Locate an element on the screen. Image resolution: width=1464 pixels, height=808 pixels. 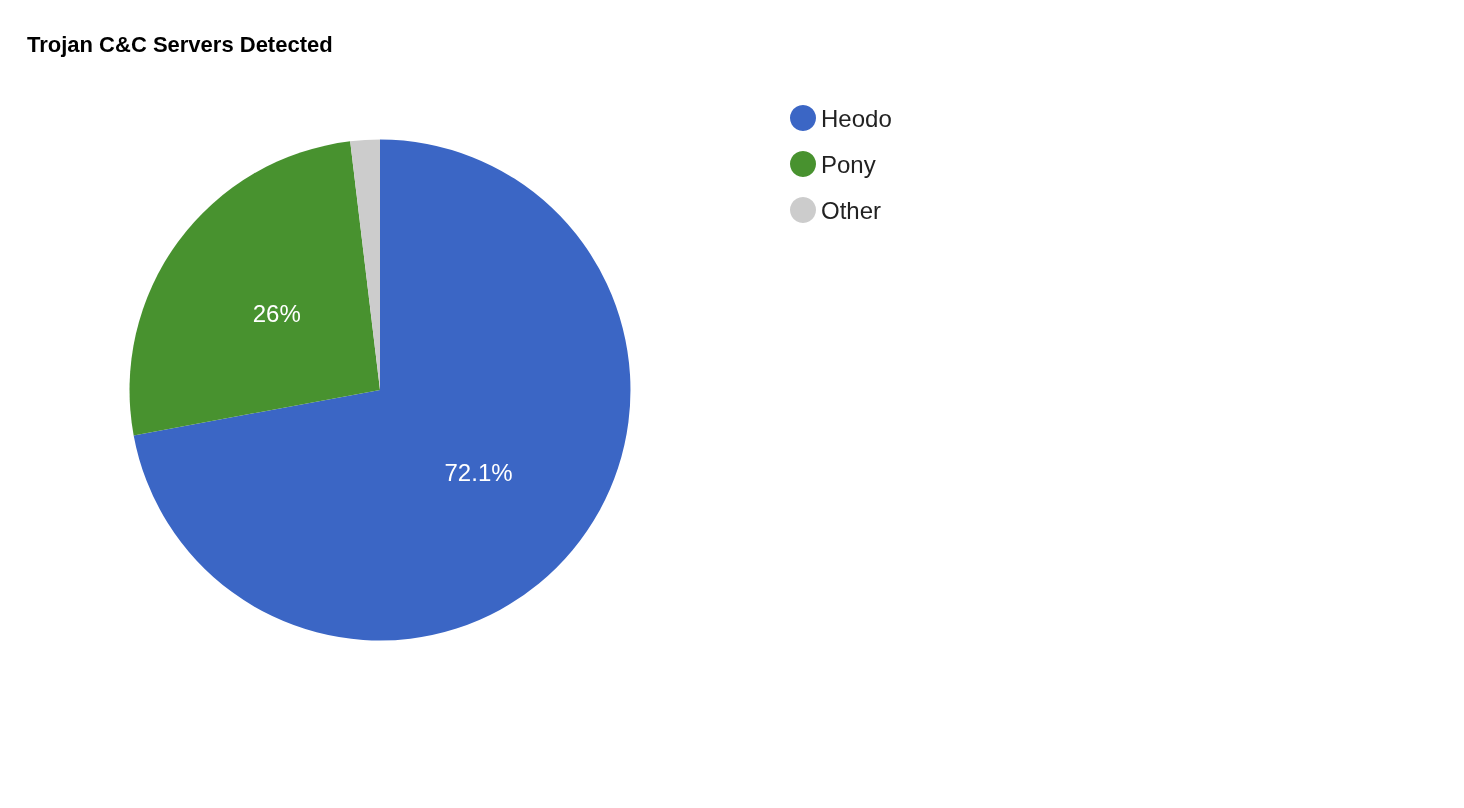
chart-title: Trojan C&C Servers Detected is located at coordinates (180, 44).